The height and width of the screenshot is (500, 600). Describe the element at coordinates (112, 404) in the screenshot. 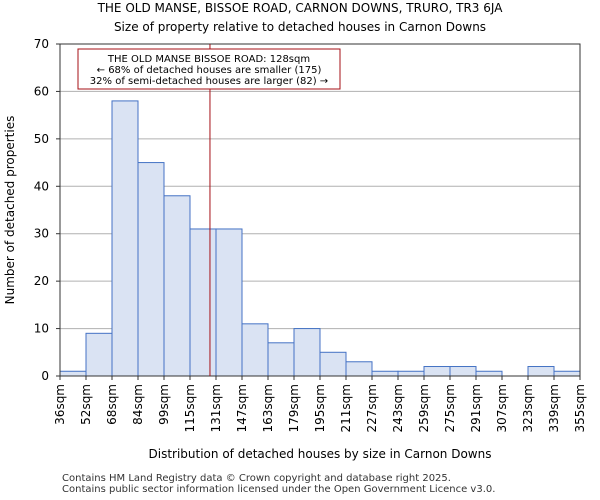

I see `x-tick-label: 68sqm` at that location.